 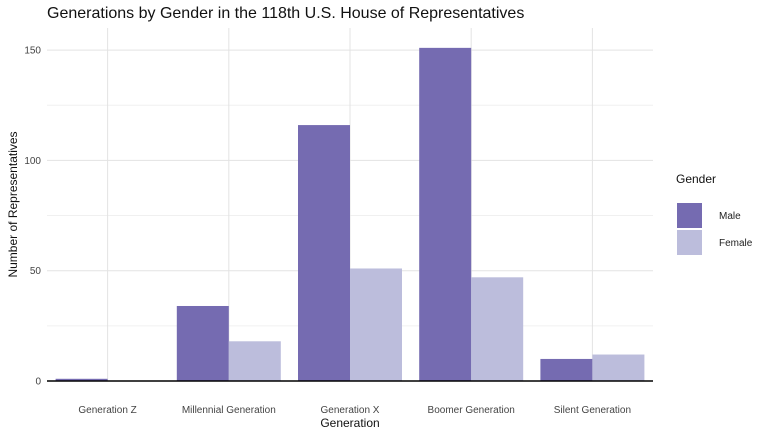 I want to click on bar-male-millennial-generation, so click(x=202, y=343).